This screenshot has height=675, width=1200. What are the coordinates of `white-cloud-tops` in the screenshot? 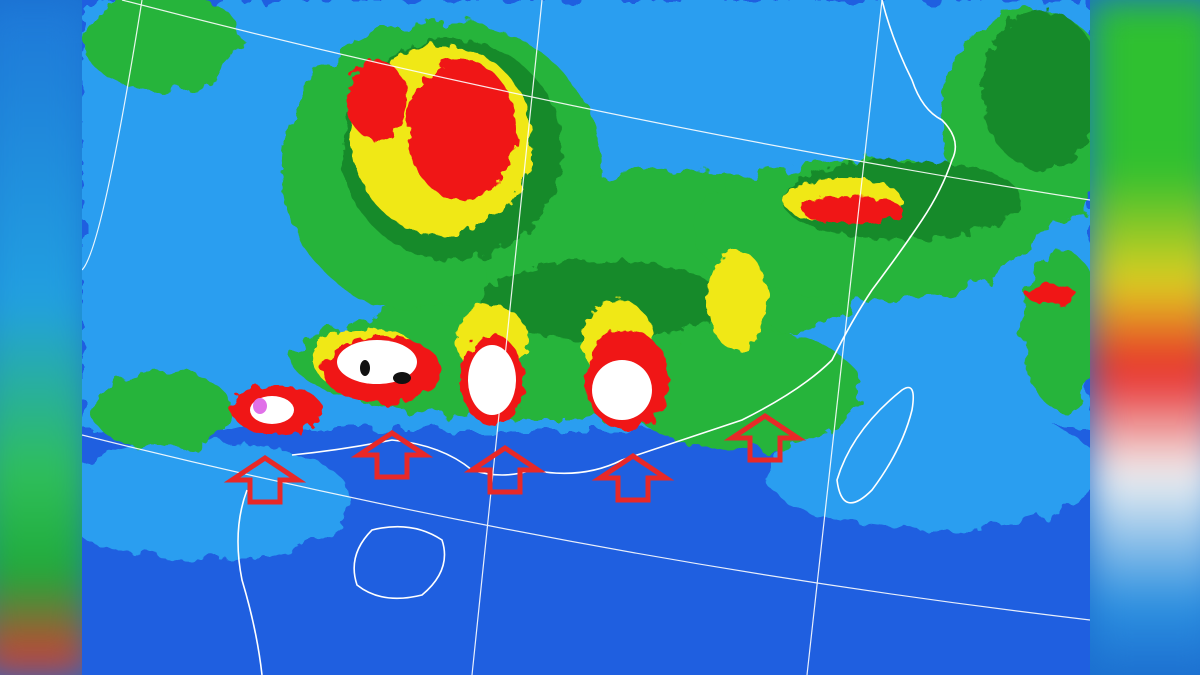 It's located at (451, 382).